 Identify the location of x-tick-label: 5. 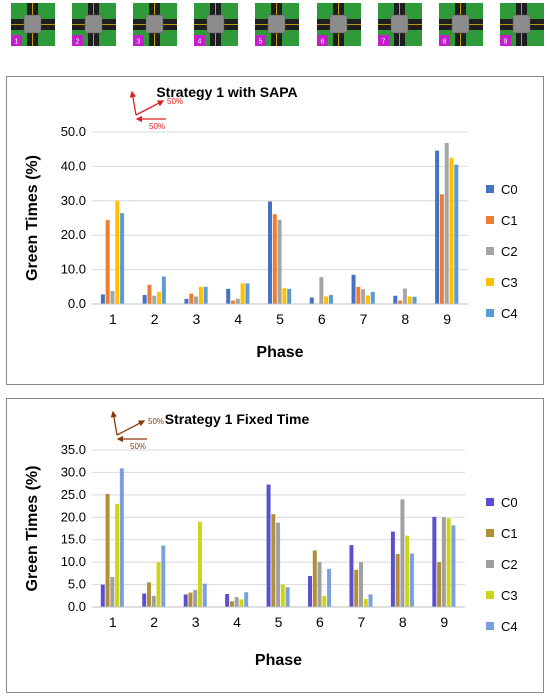
(279, 622).